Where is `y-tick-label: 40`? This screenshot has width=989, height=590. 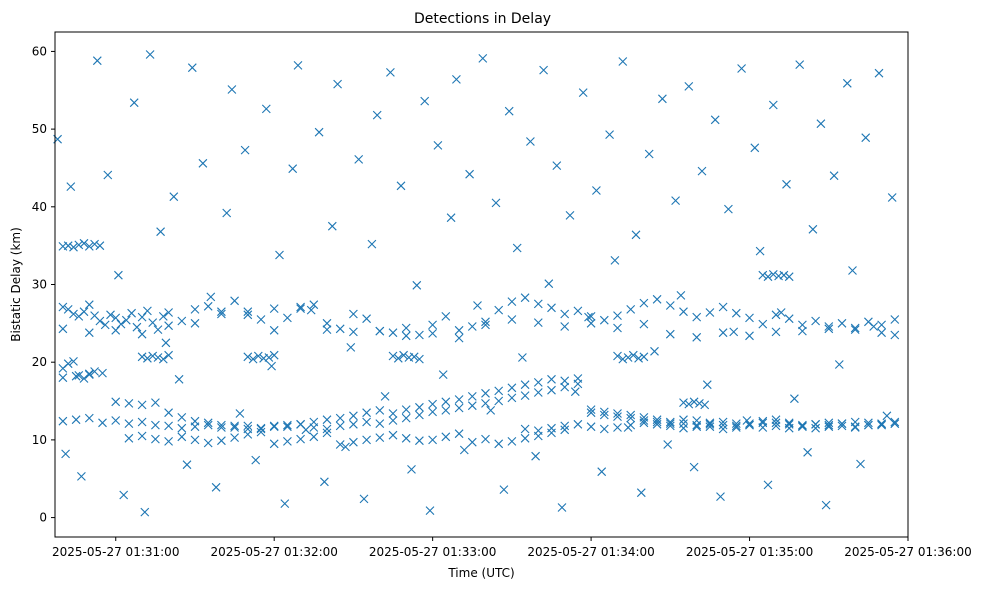 y-tick-label: 40 is located at coordinates (39, 207).